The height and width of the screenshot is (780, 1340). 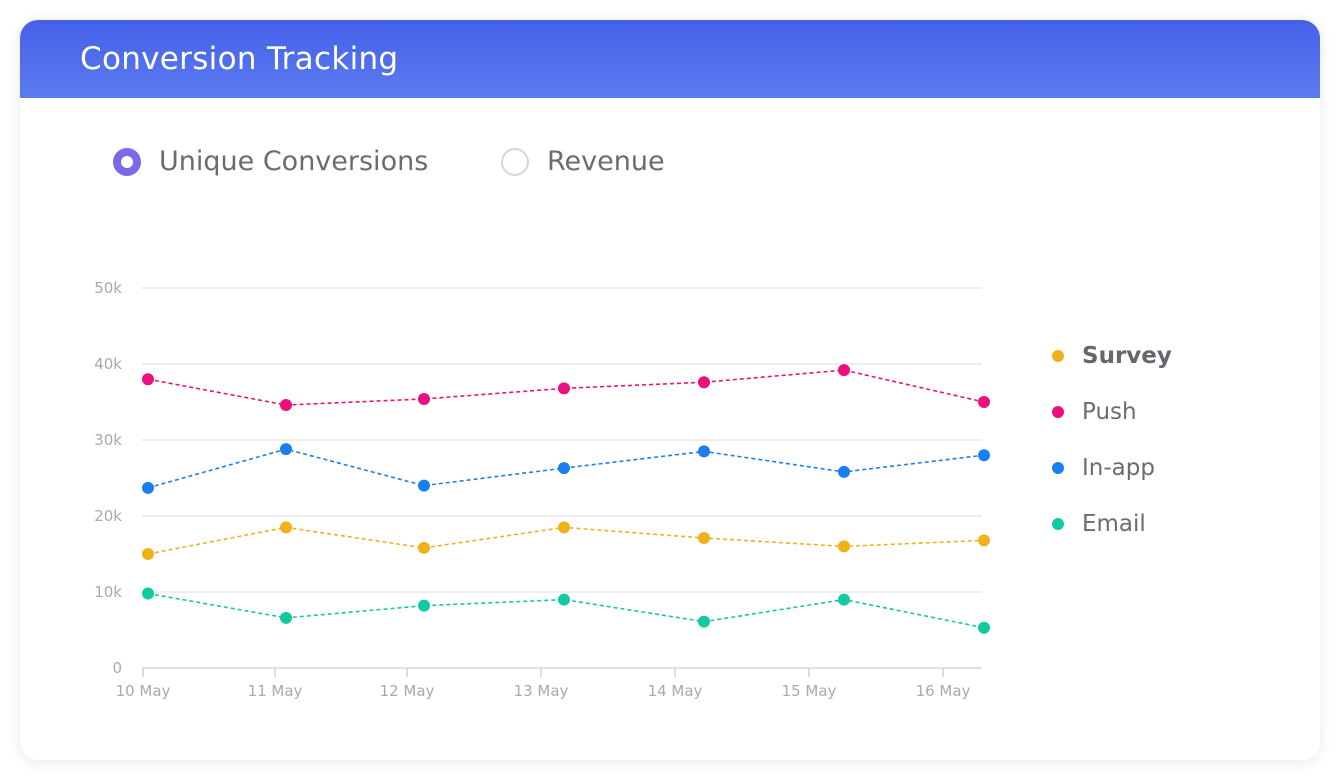 What do you see at coordinates (294, 161) in the screenshot?
I see `unique-conversions-label: Unique Conversions` at bounding box center [294, 161].